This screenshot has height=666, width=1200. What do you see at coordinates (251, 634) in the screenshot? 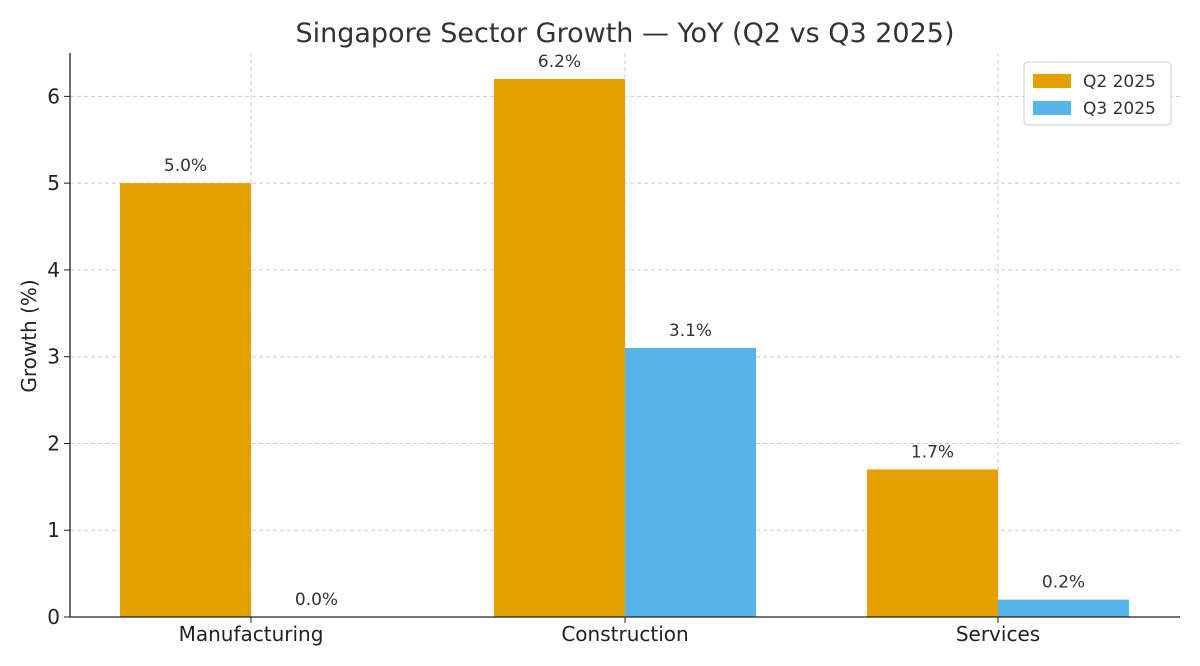
I see `x-tick-label: Manufacturing` at bounding box center [251, 634].